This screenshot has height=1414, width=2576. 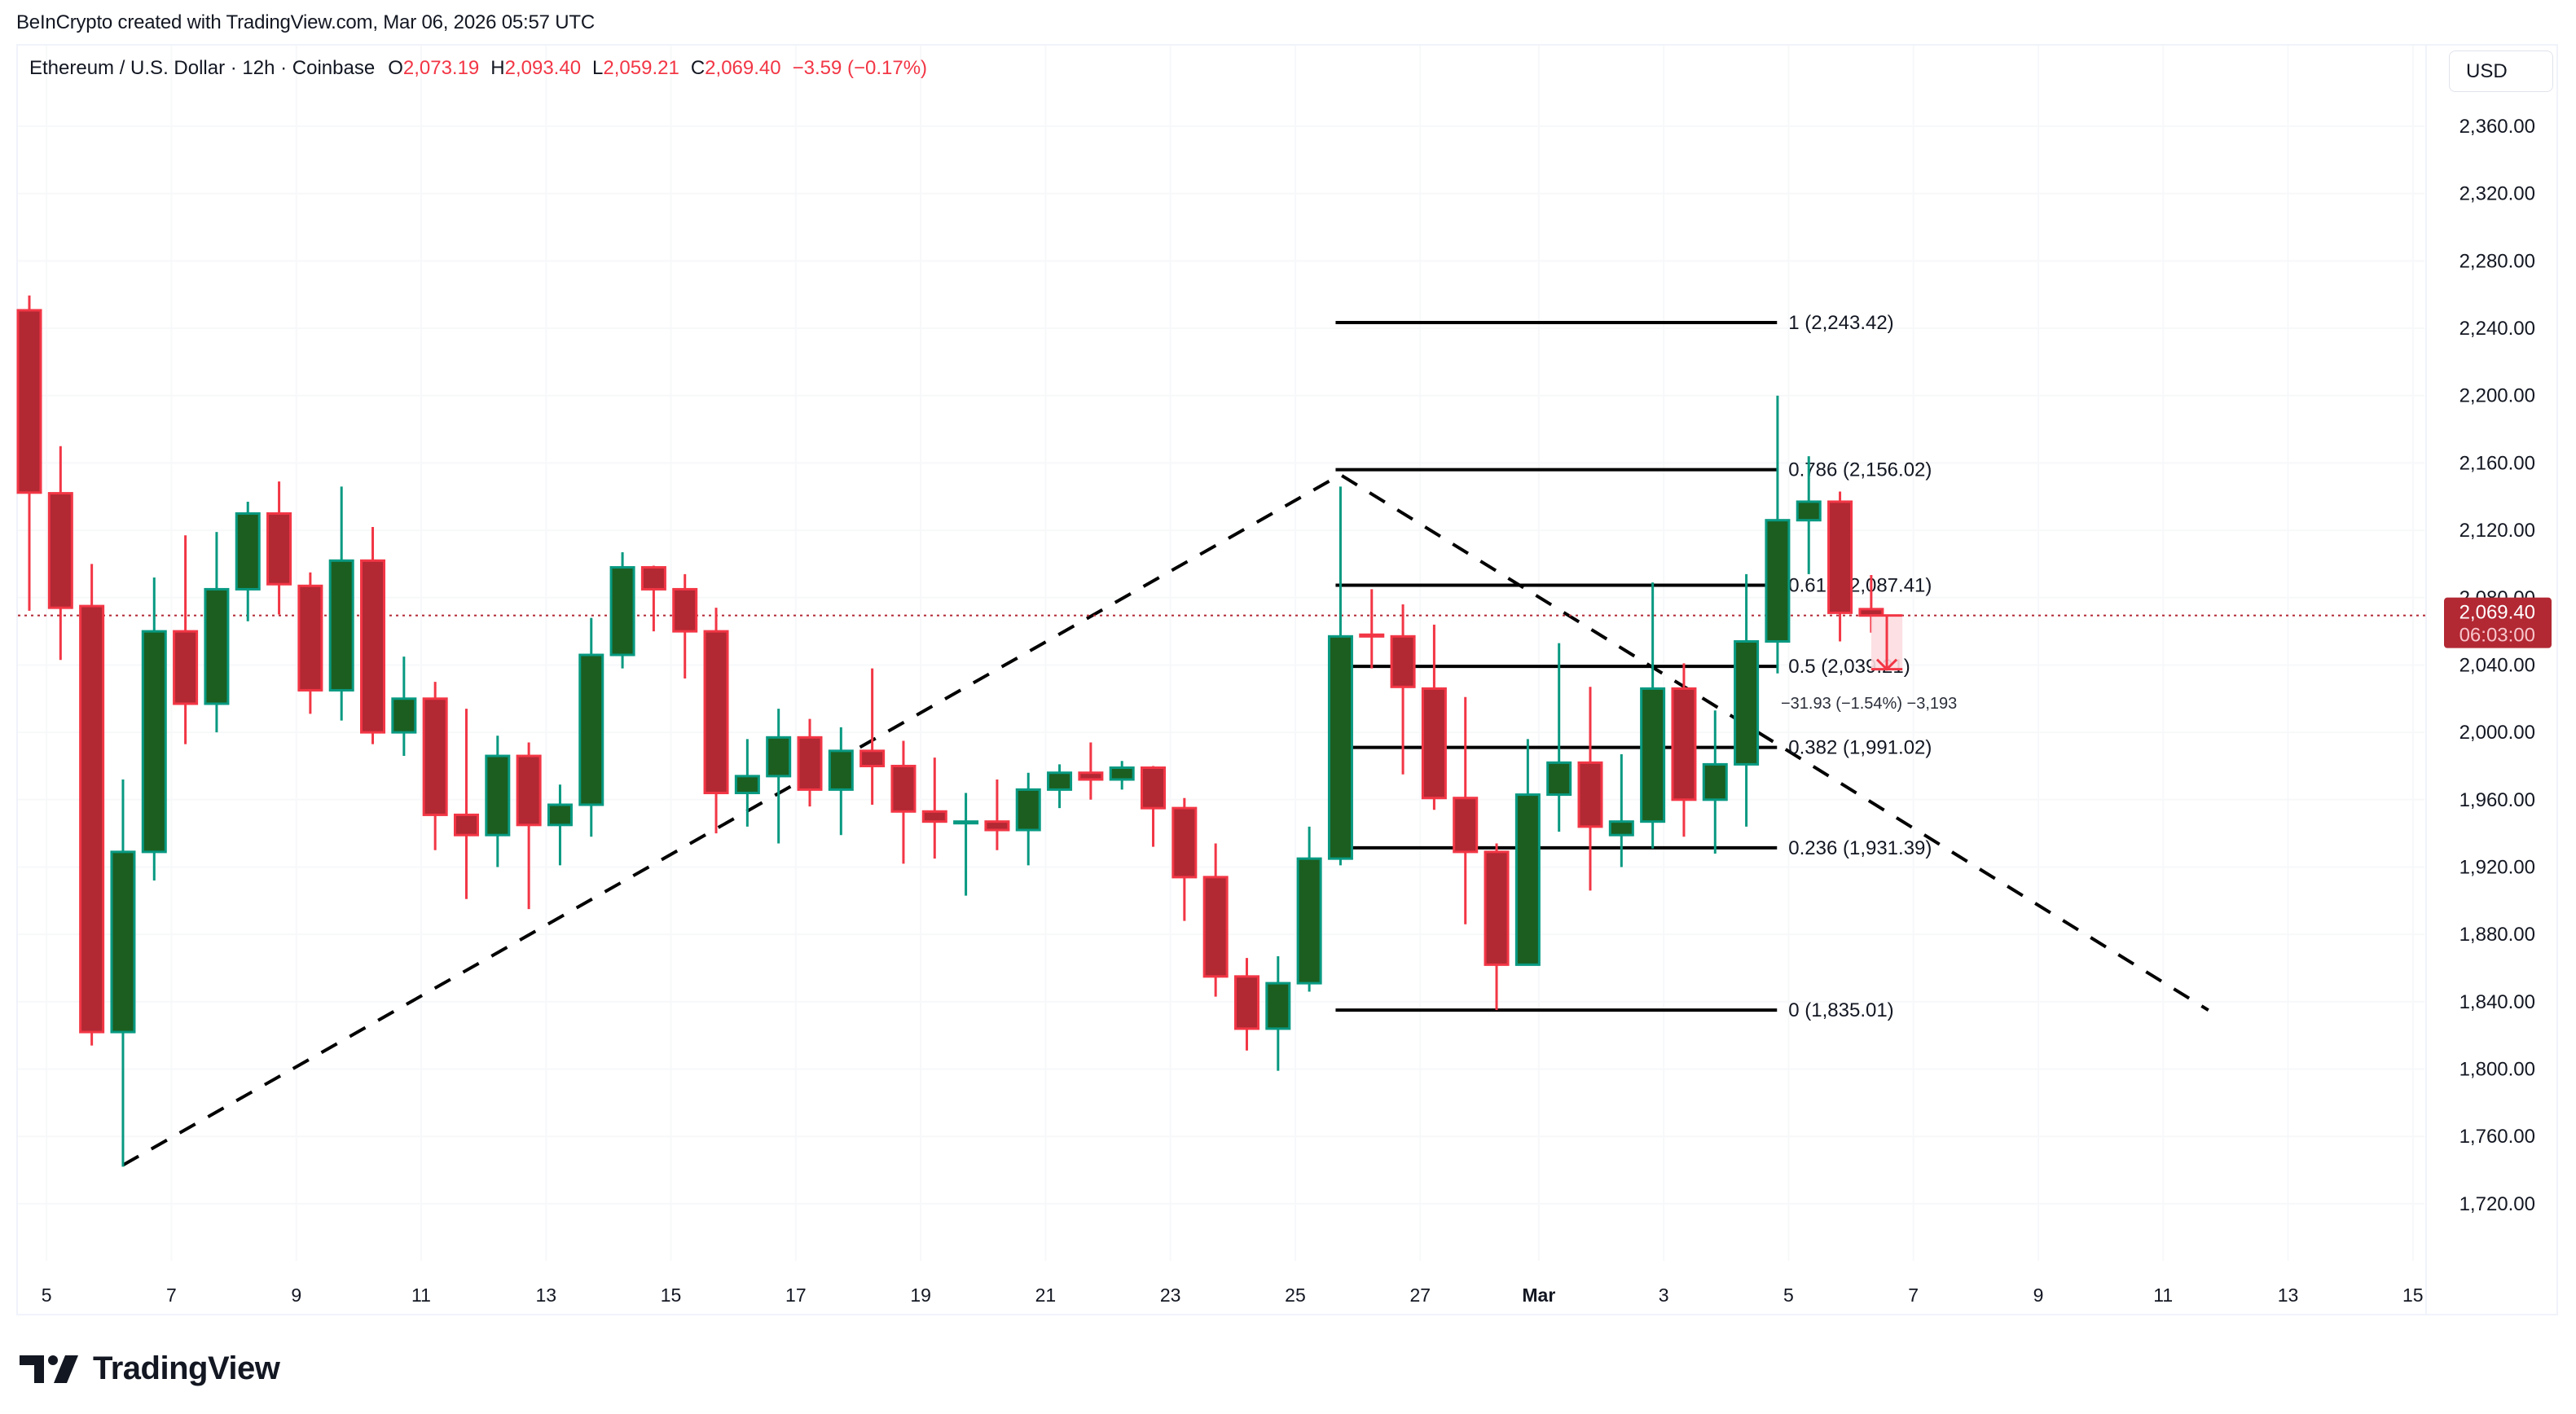 I want to click on currency-button: USD, so click(x=2501, y=71).